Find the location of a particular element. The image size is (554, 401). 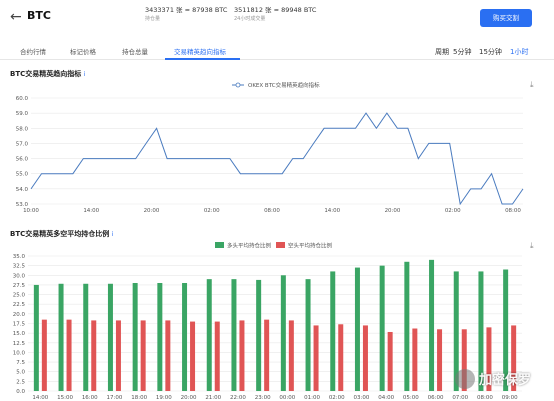

chart1-legend: OKEX BTC交易精英趋向指标 is located at coordinates (276, 85).